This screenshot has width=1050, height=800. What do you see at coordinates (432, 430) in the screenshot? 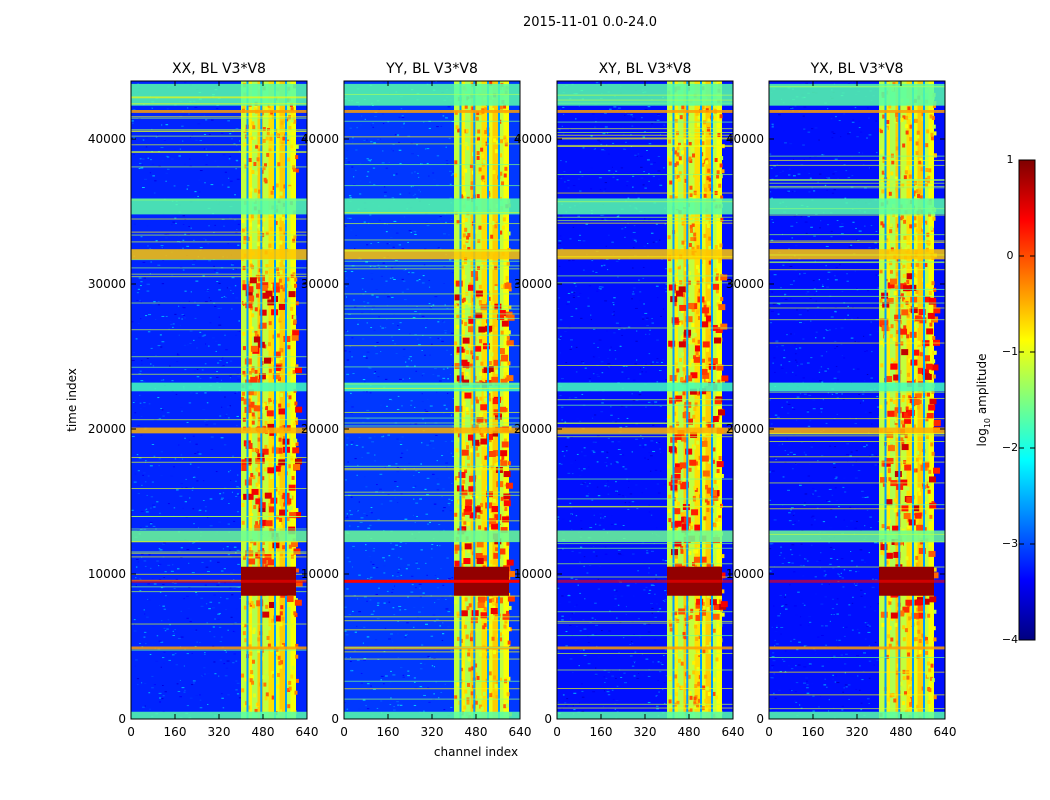
I see `rfi-band` at bounding box center [432, 430].